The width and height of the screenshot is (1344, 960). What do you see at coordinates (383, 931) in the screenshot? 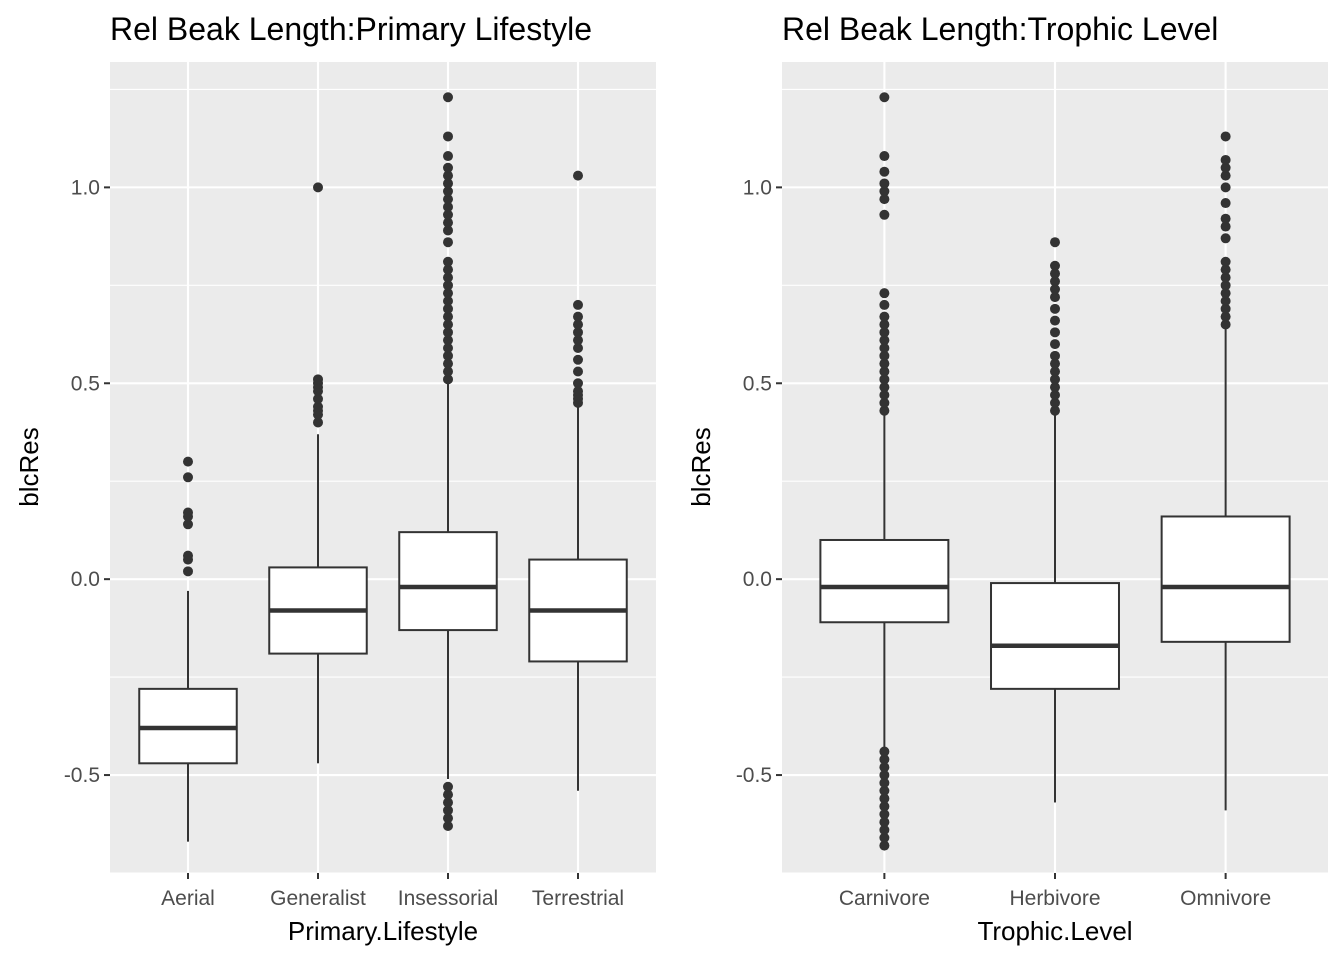
I see `x-axis-title: Primary.Lifestyle` at bounding box center [383, 931].